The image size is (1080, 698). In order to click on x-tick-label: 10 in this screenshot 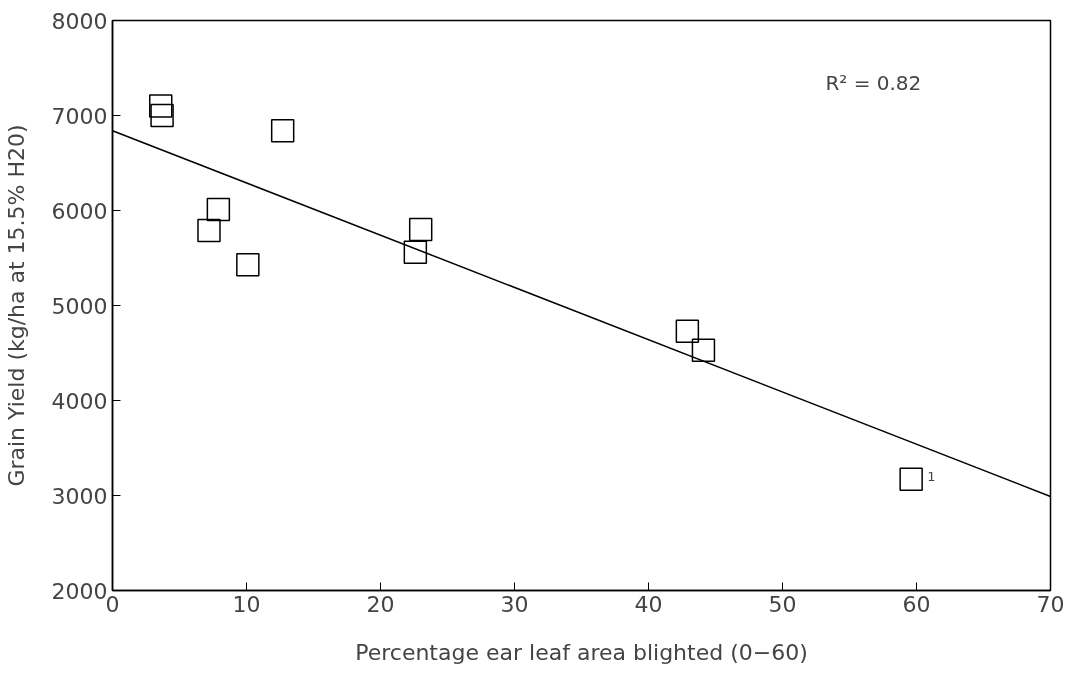, I will do `click(246, 604)`.